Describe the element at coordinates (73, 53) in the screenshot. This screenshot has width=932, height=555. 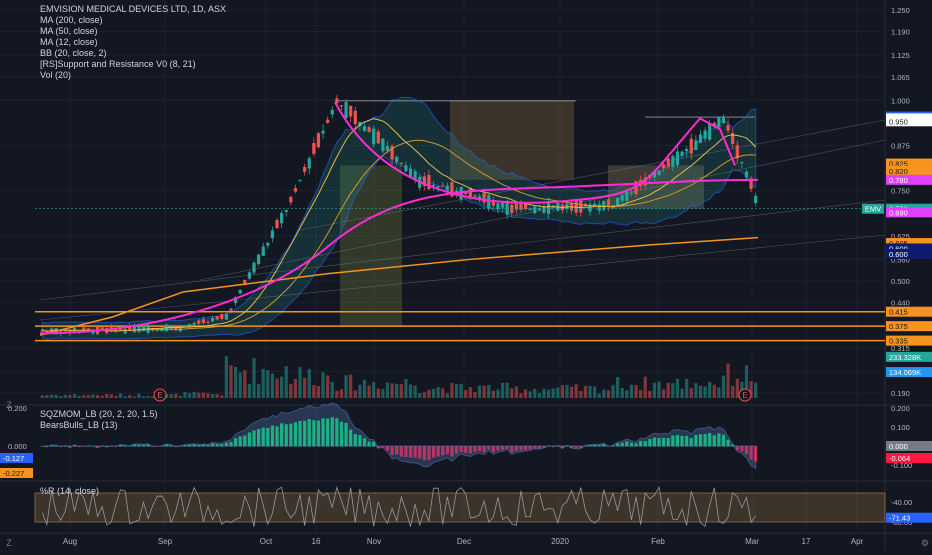
I see `indicator-bb: BB (20, close, 2)` at that location.